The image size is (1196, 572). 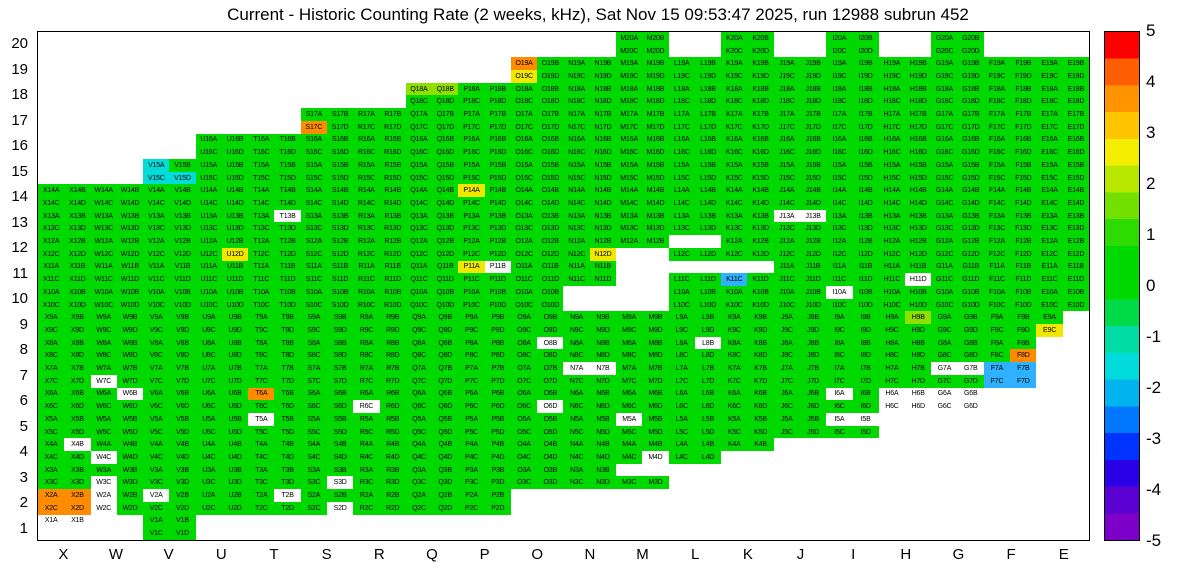 I want to click on channel-bin: S2C, so click(x=314, y=508).